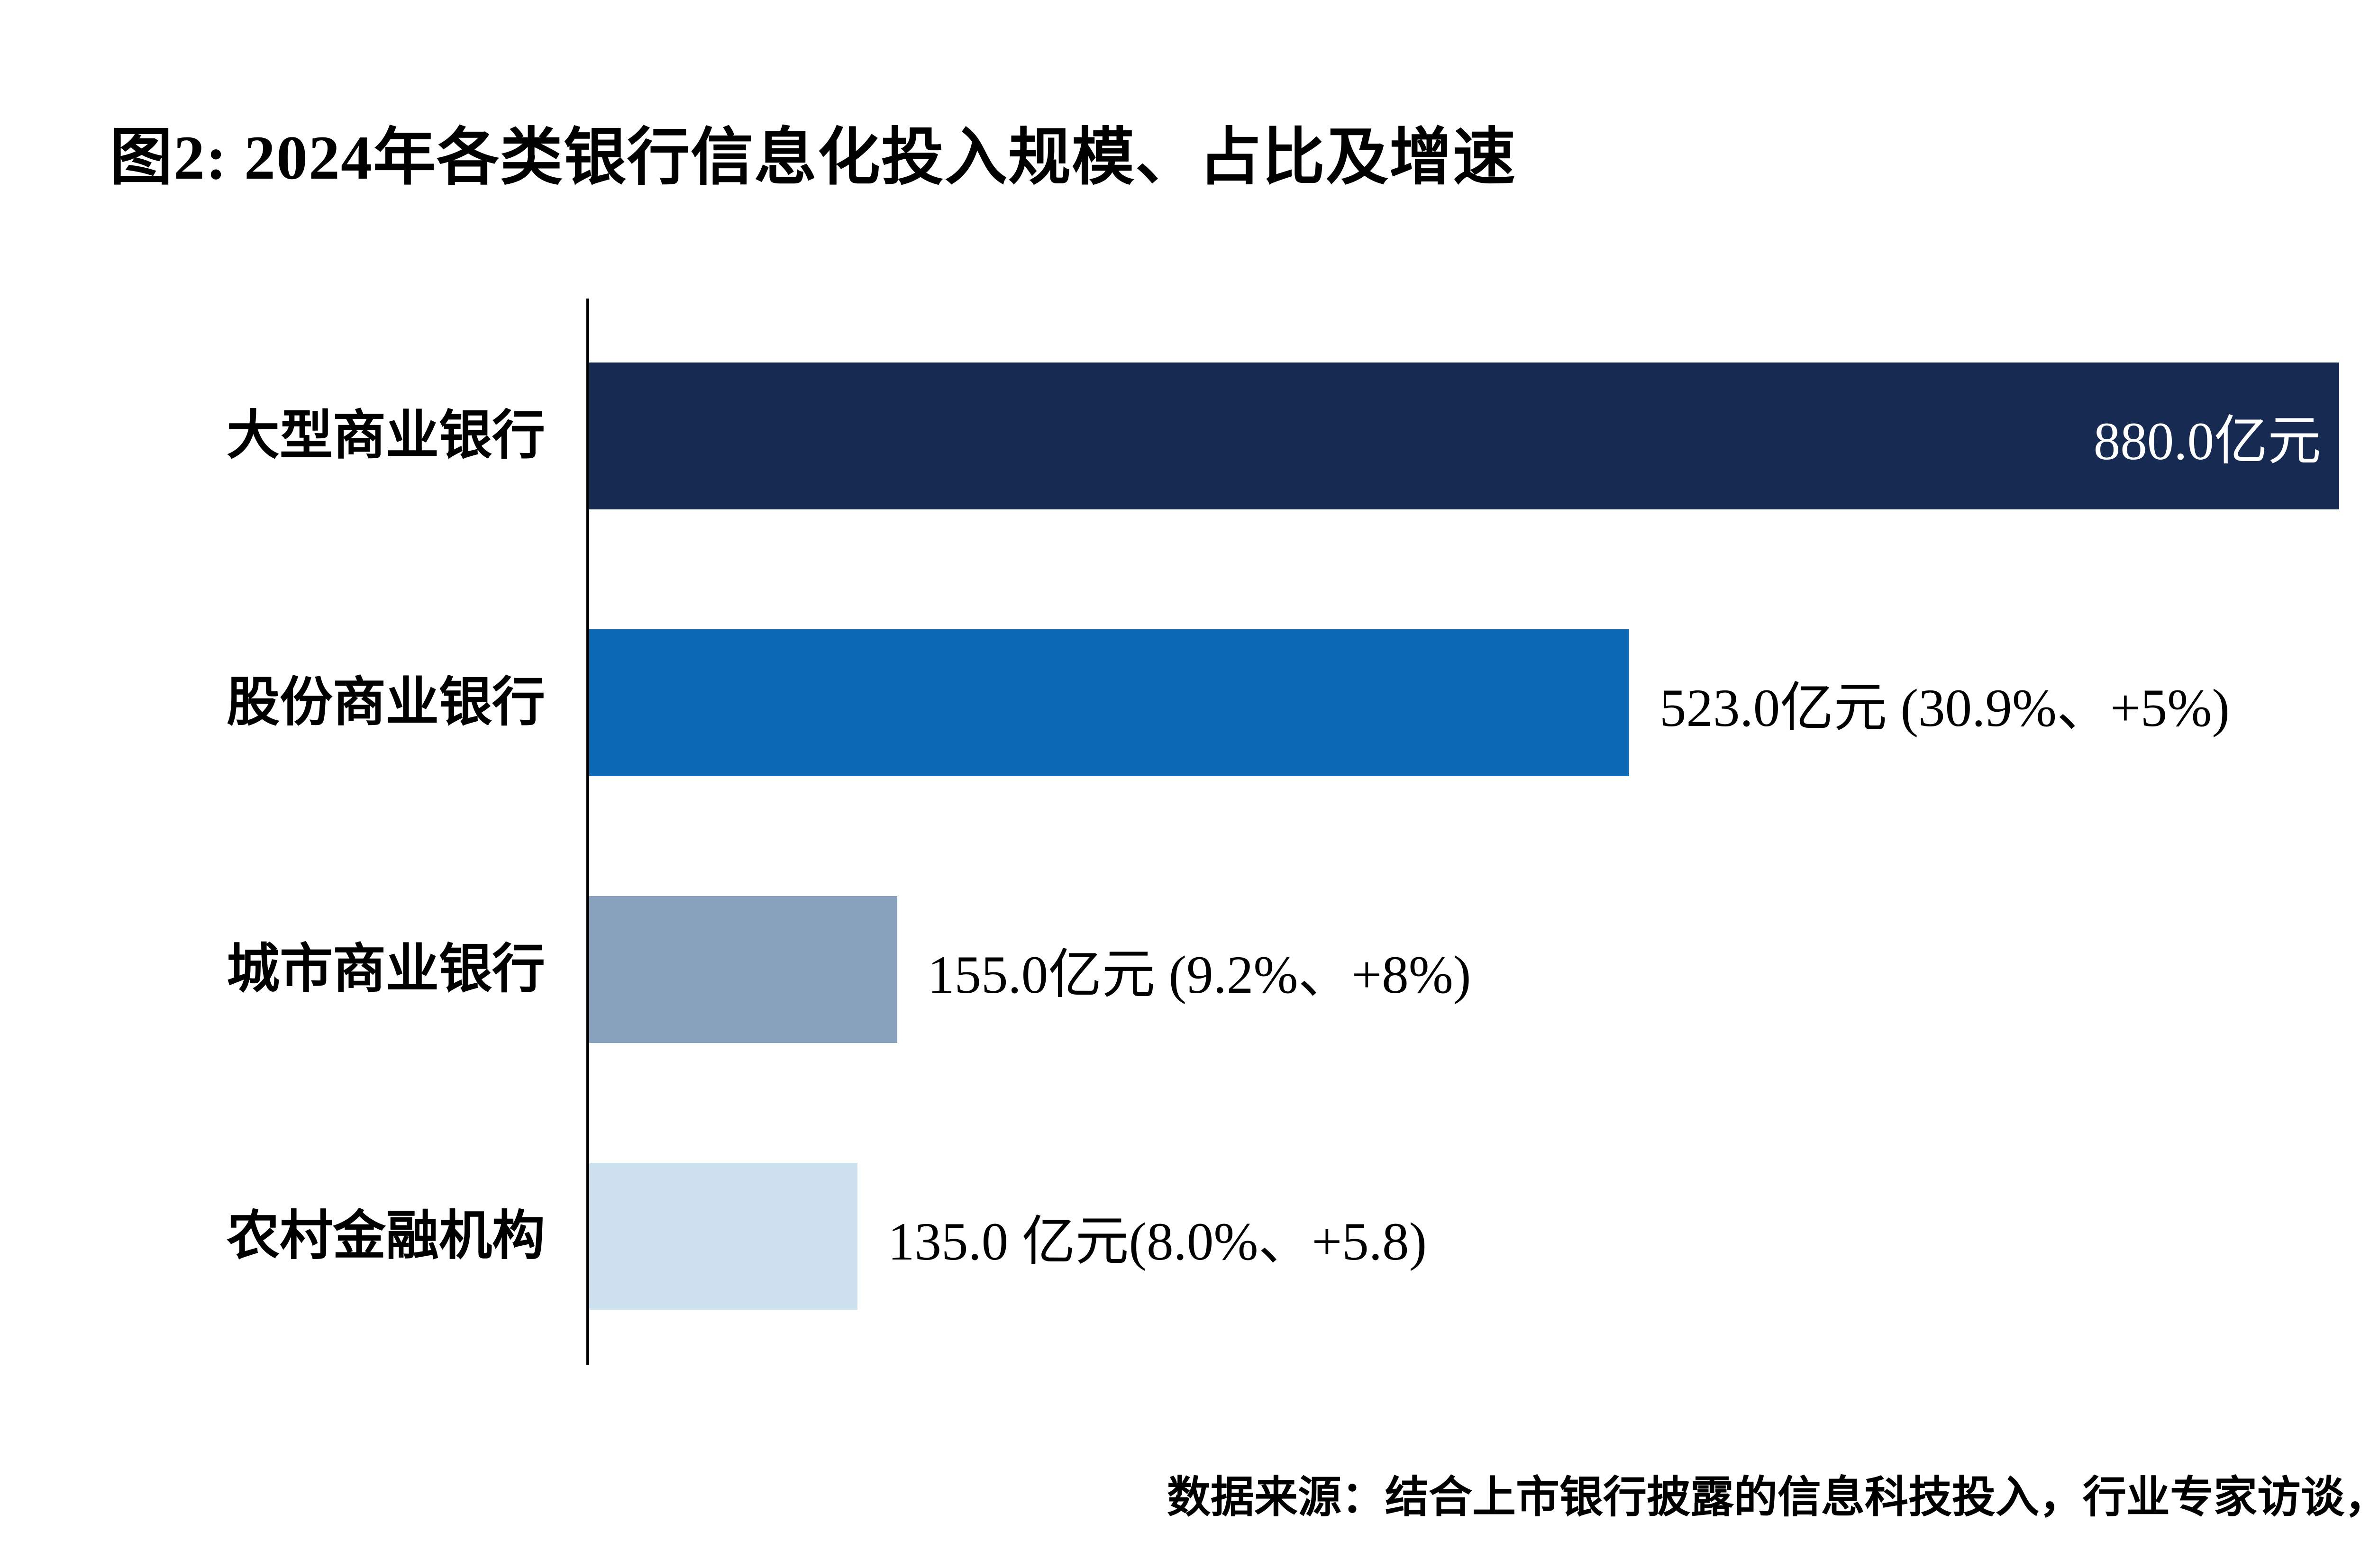  I want to click on bar-city-commercial-banks, so click(743, 969).